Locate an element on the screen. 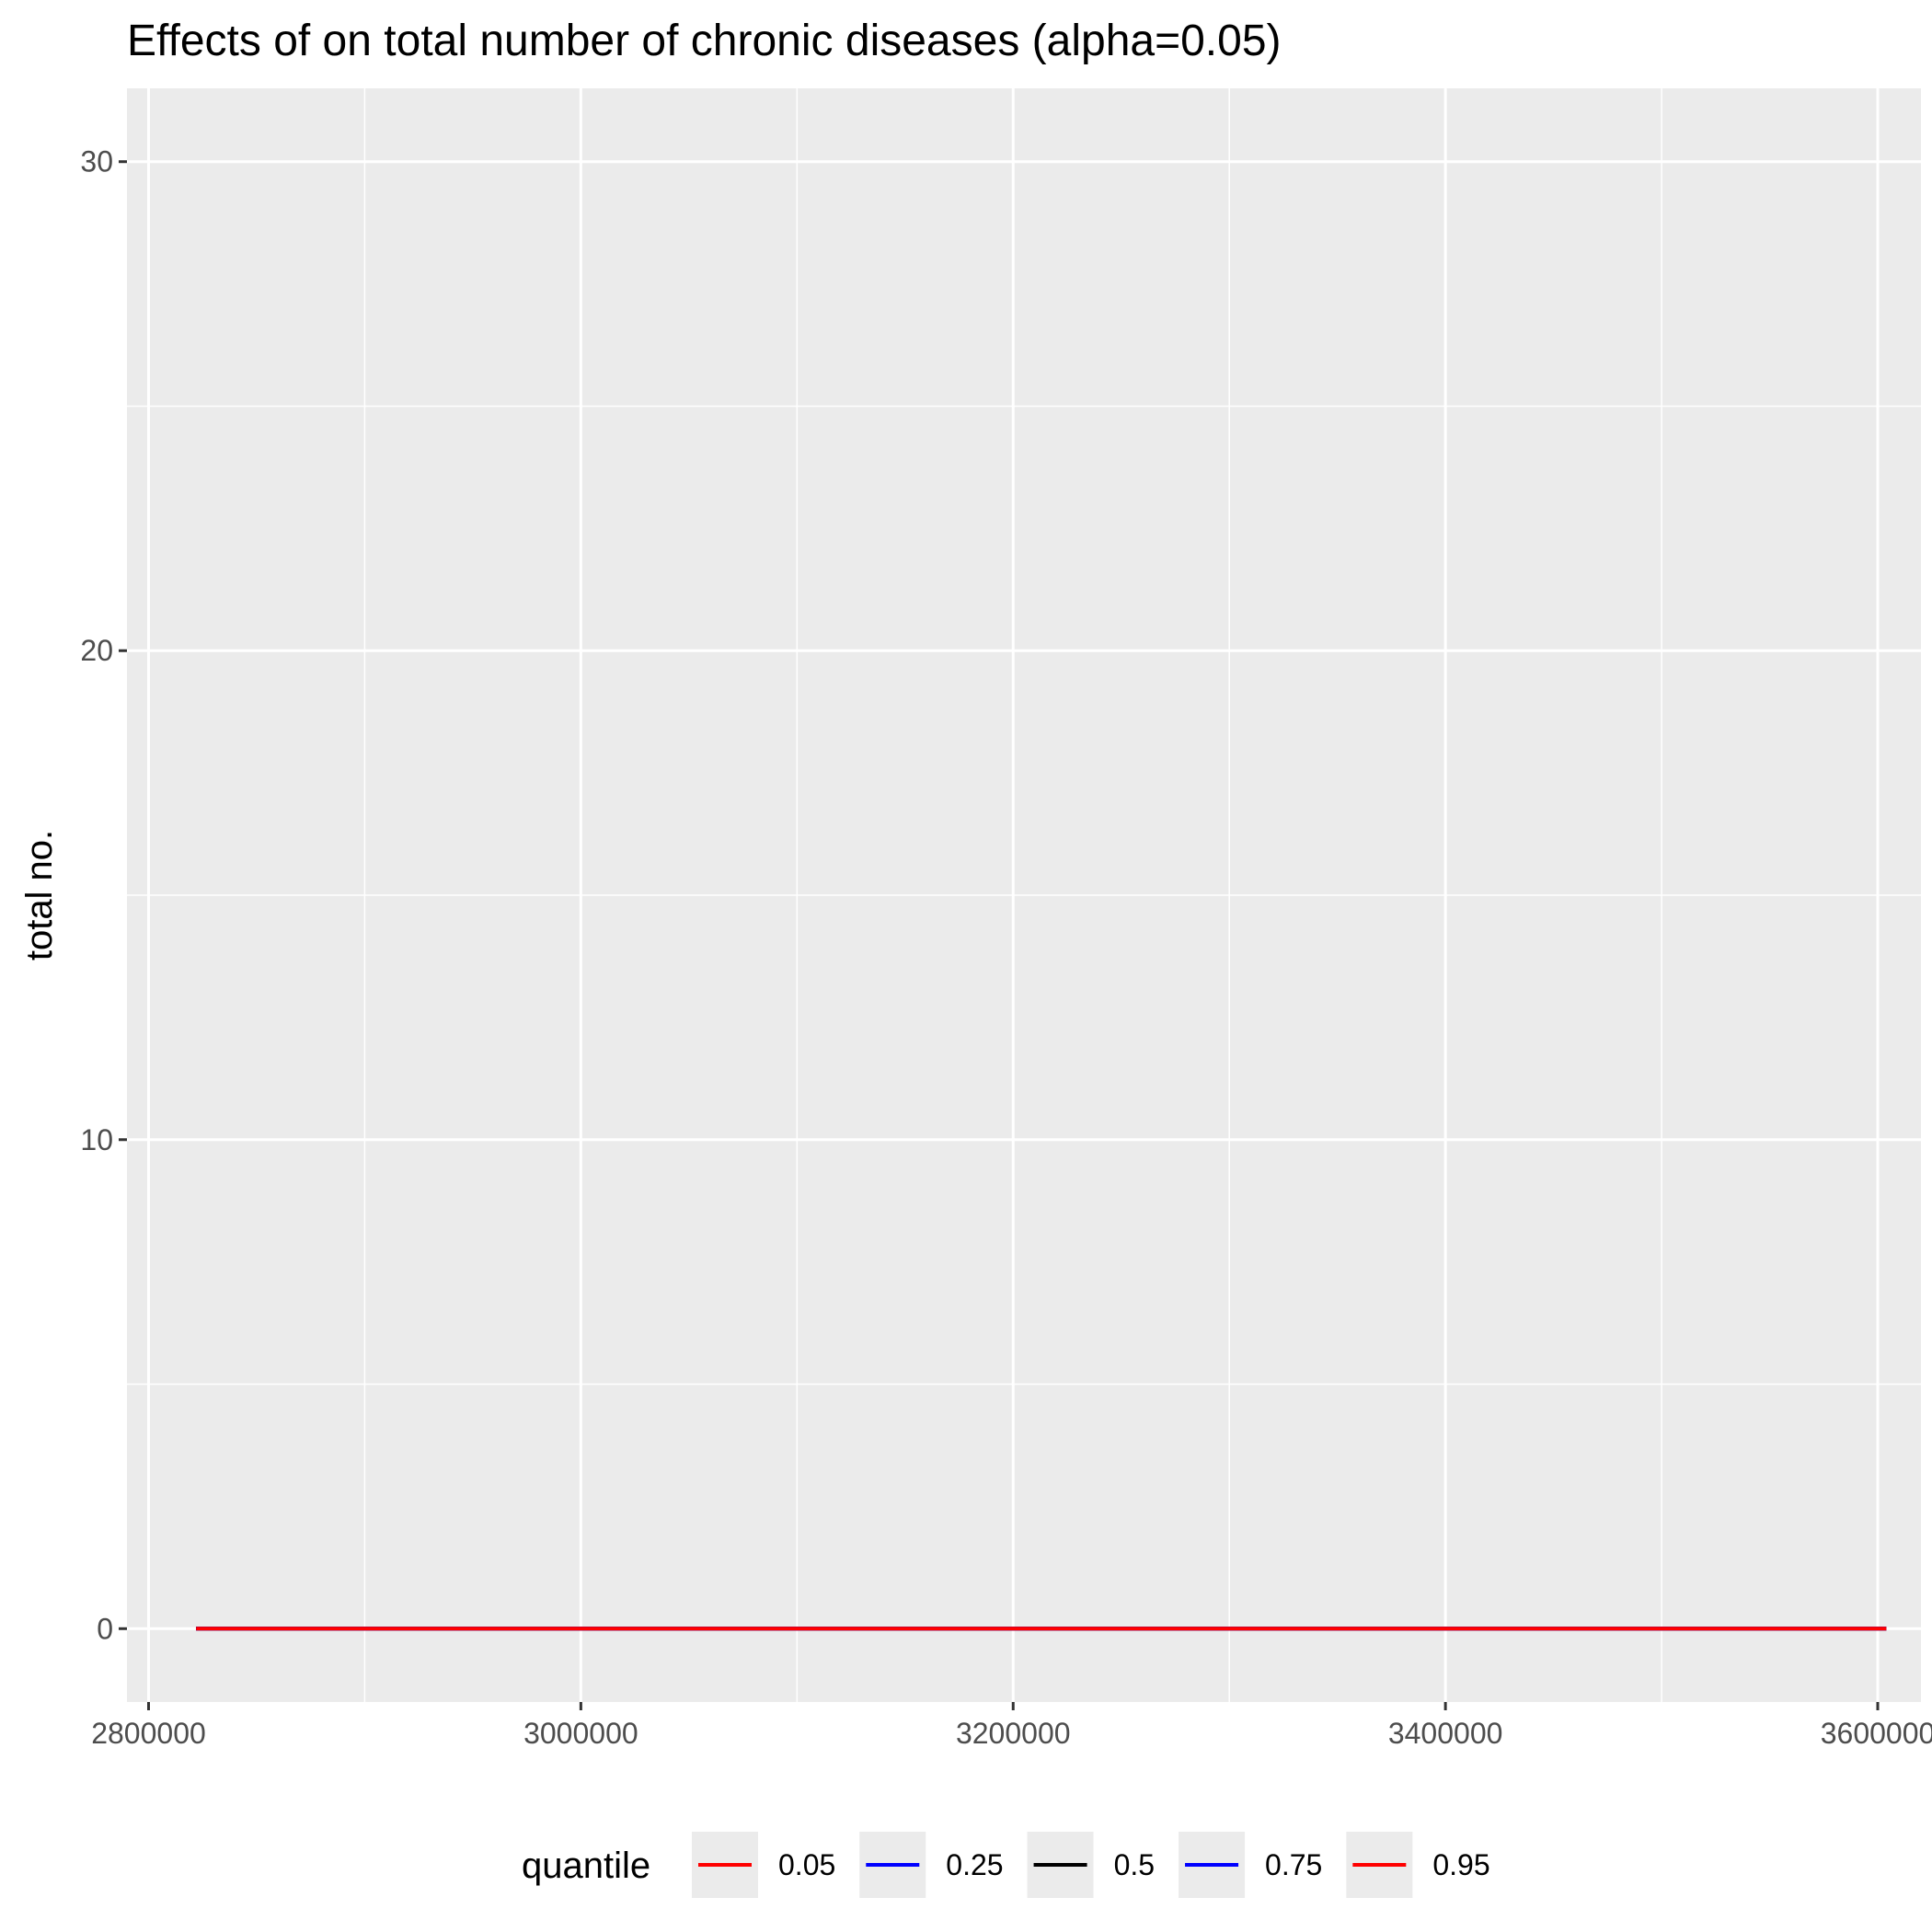 This screenshot has width=1932, height=1932. legend-label: 0.75 is located at coordinates (1293, 1864).